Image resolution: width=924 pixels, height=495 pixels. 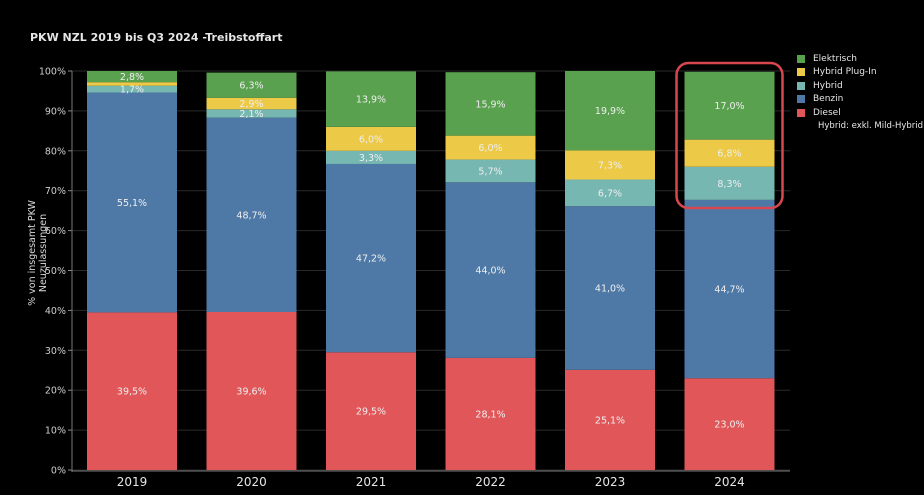 I want to click on legend-label: Elektrisch, so click(x=835, y=58).